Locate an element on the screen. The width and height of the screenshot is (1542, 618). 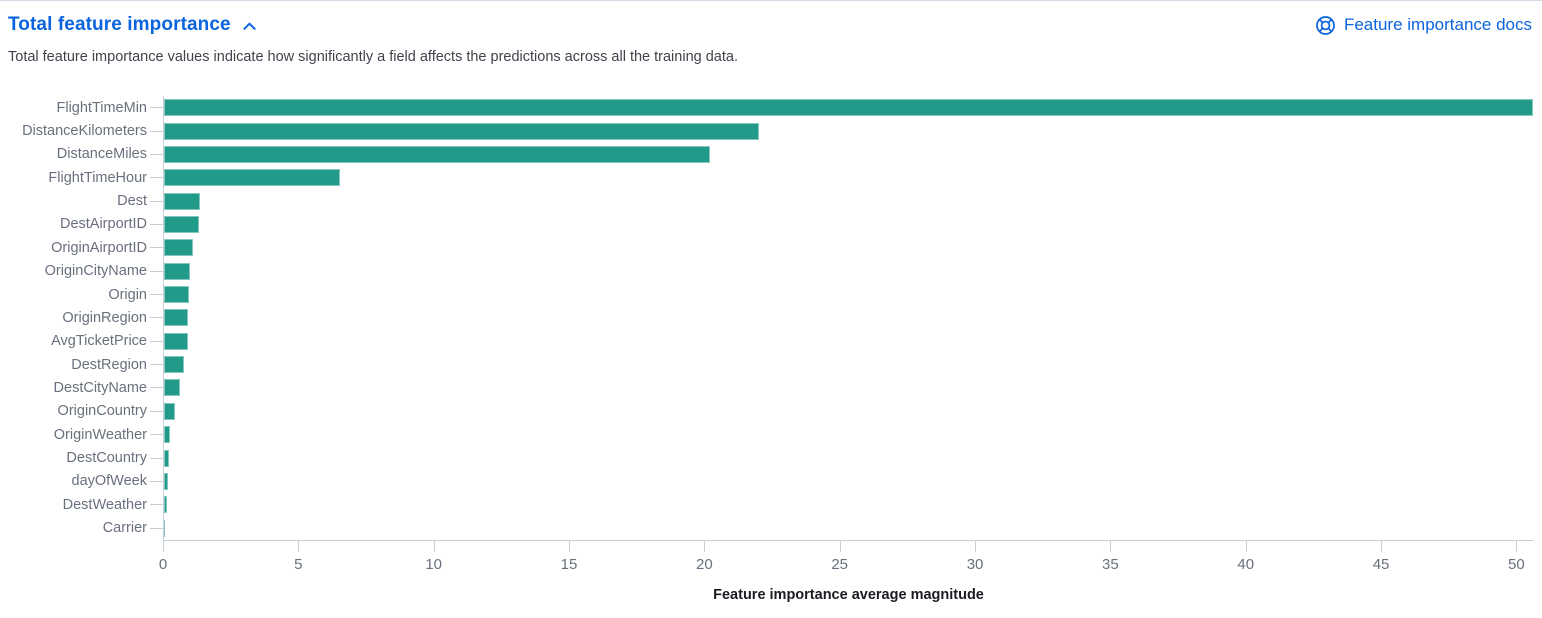
bar-row: dayOfWeek is located at coordinates (767, 481).